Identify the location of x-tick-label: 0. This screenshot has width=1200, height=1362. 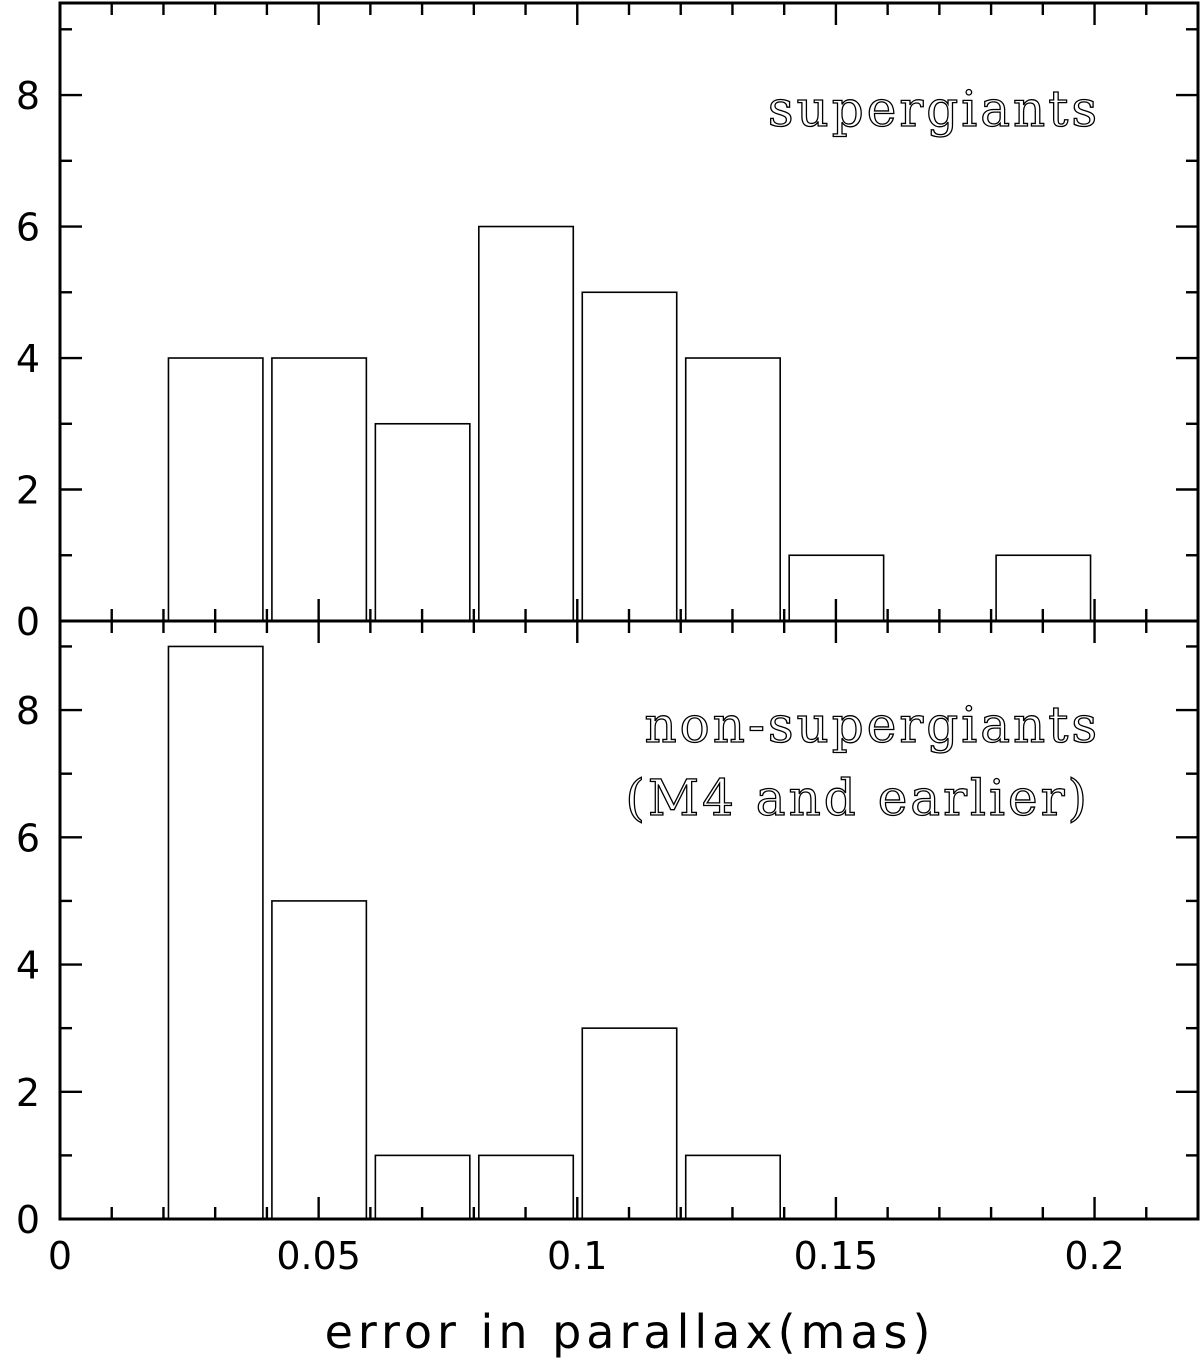
(60, 1256).